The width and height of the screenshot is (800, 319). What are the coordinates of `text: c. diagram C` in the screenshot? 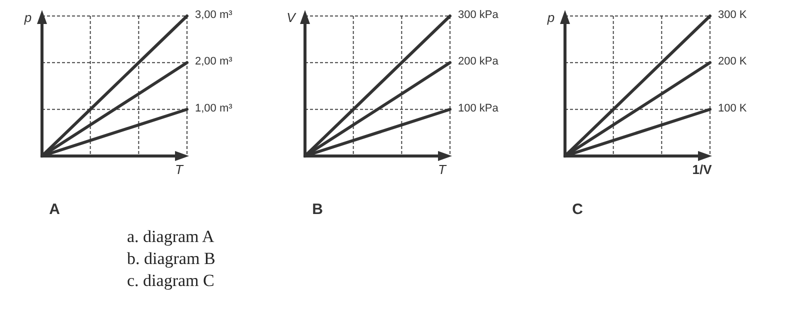 It's located at (170, 280).